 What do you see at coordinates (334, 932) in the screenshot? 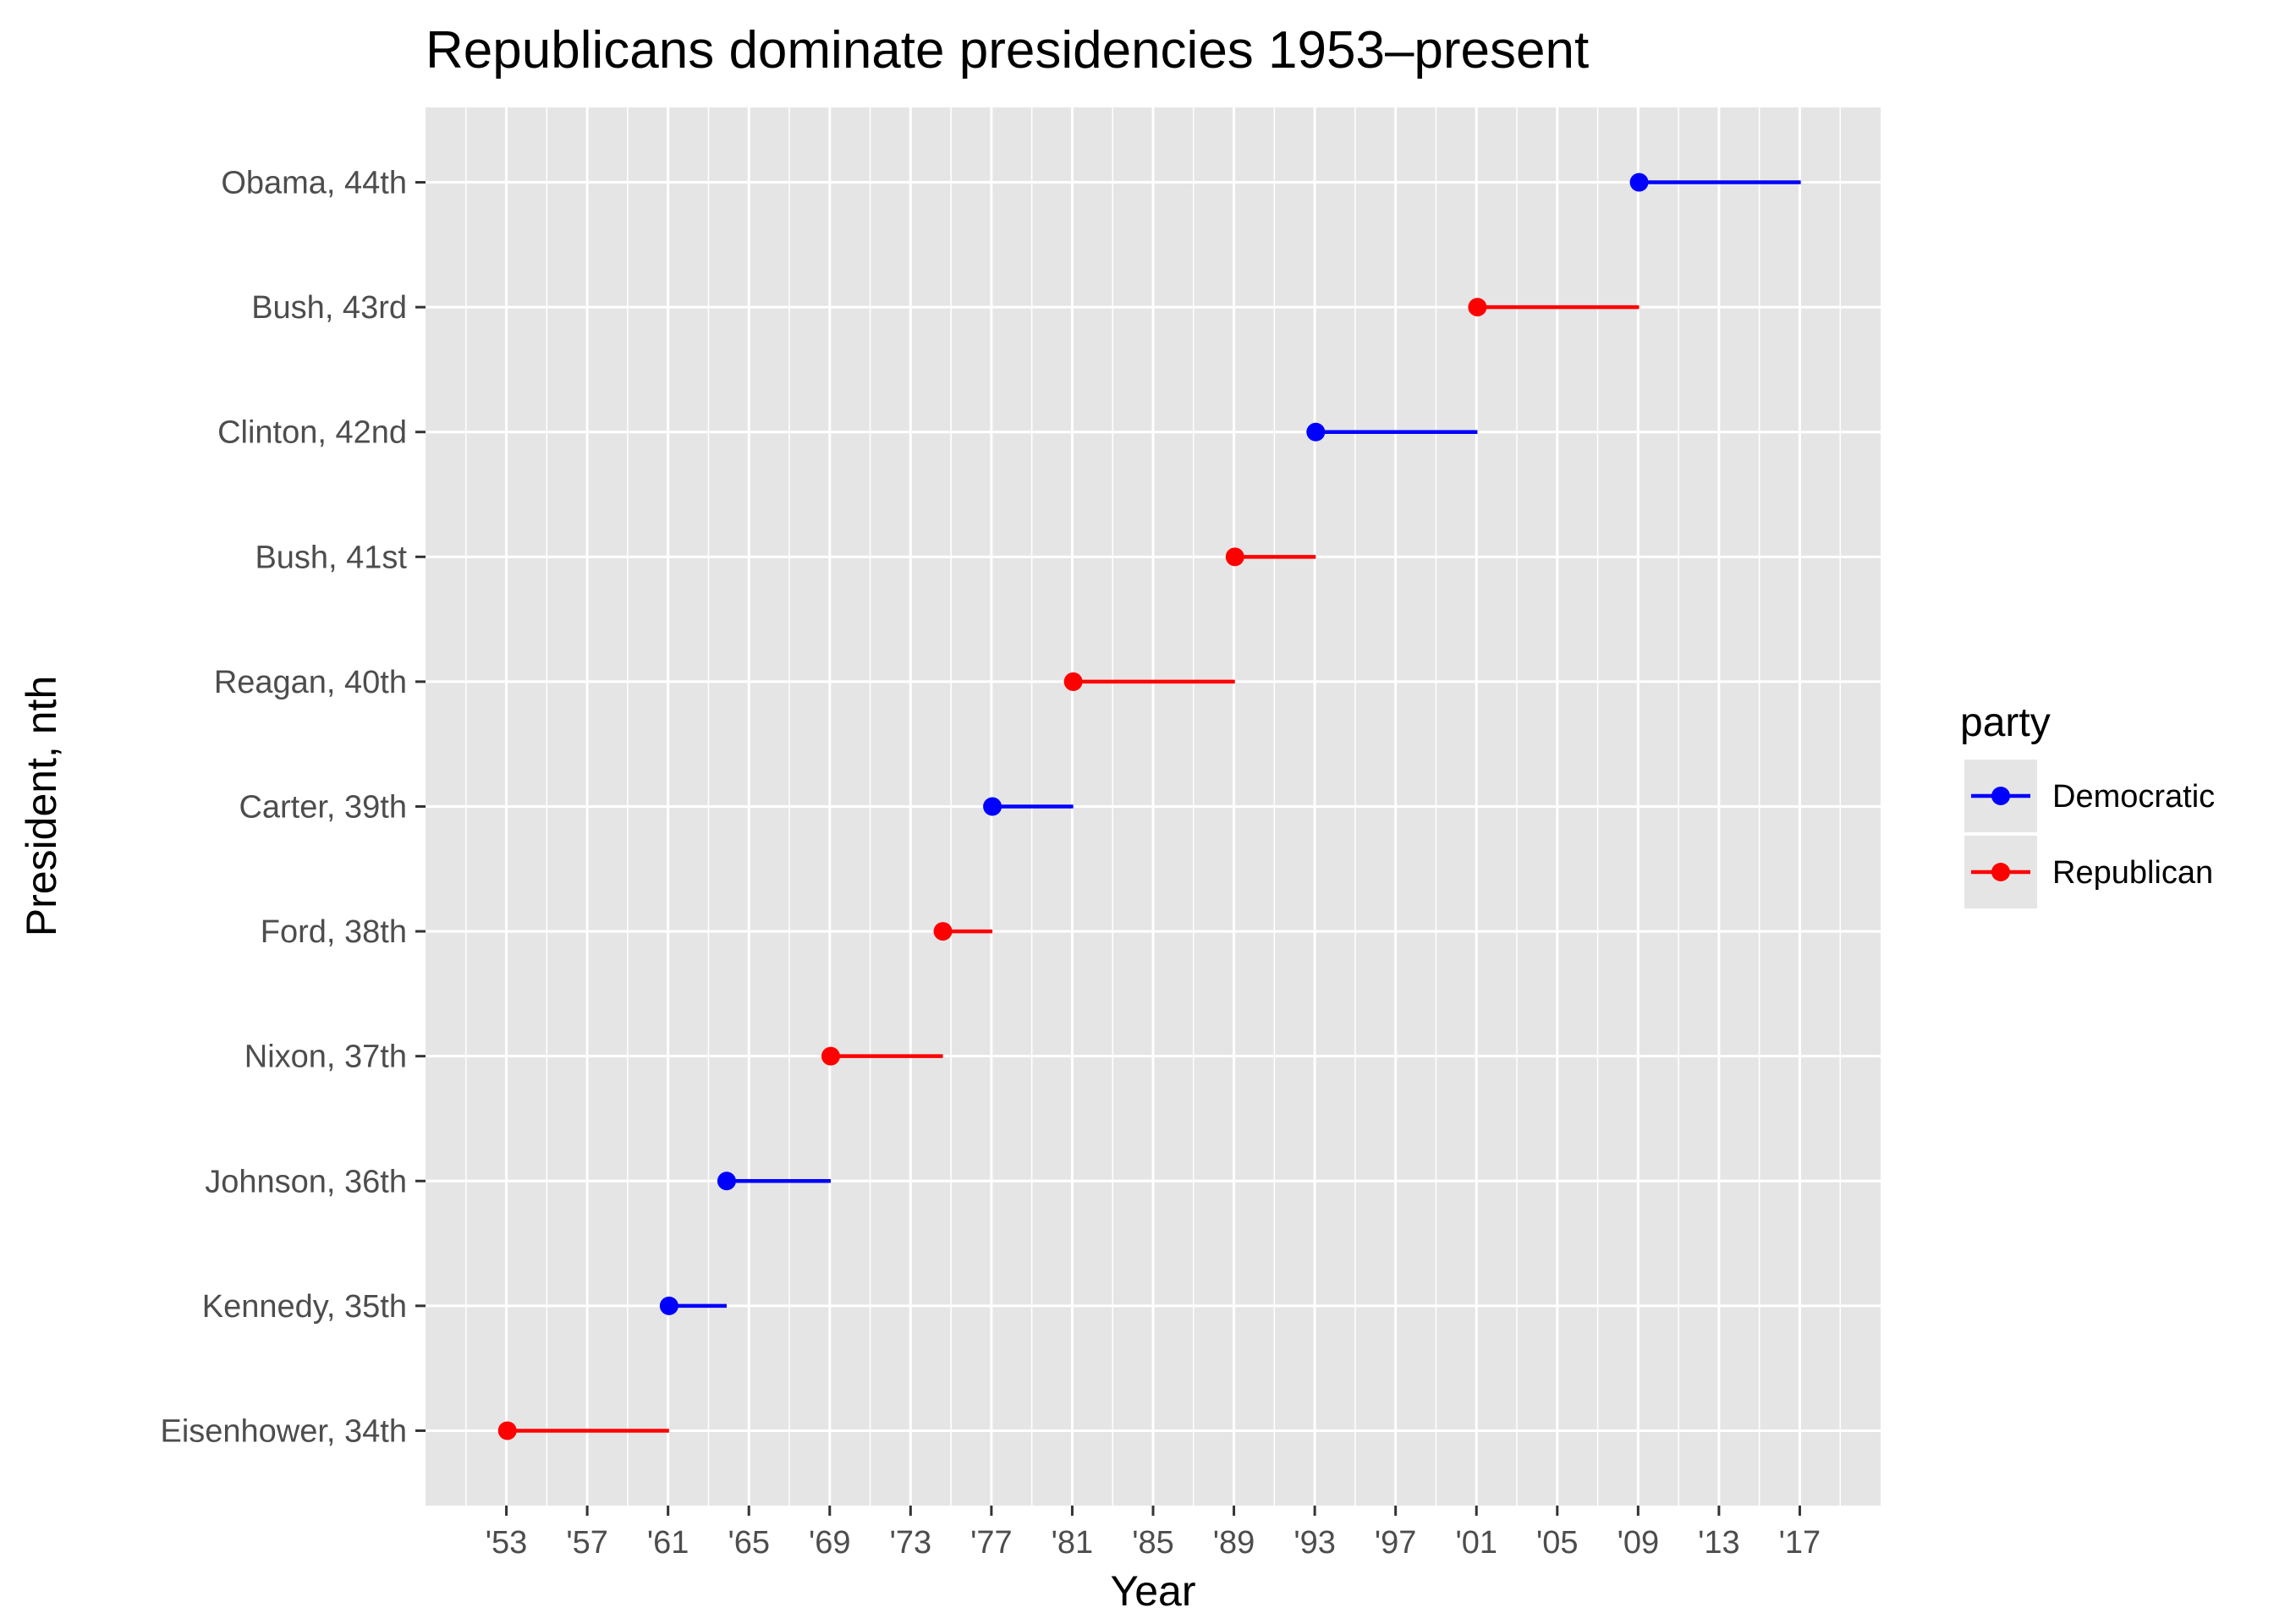
I see `y-tick-label: Ford, 38th` at bounding box center [334, 932].